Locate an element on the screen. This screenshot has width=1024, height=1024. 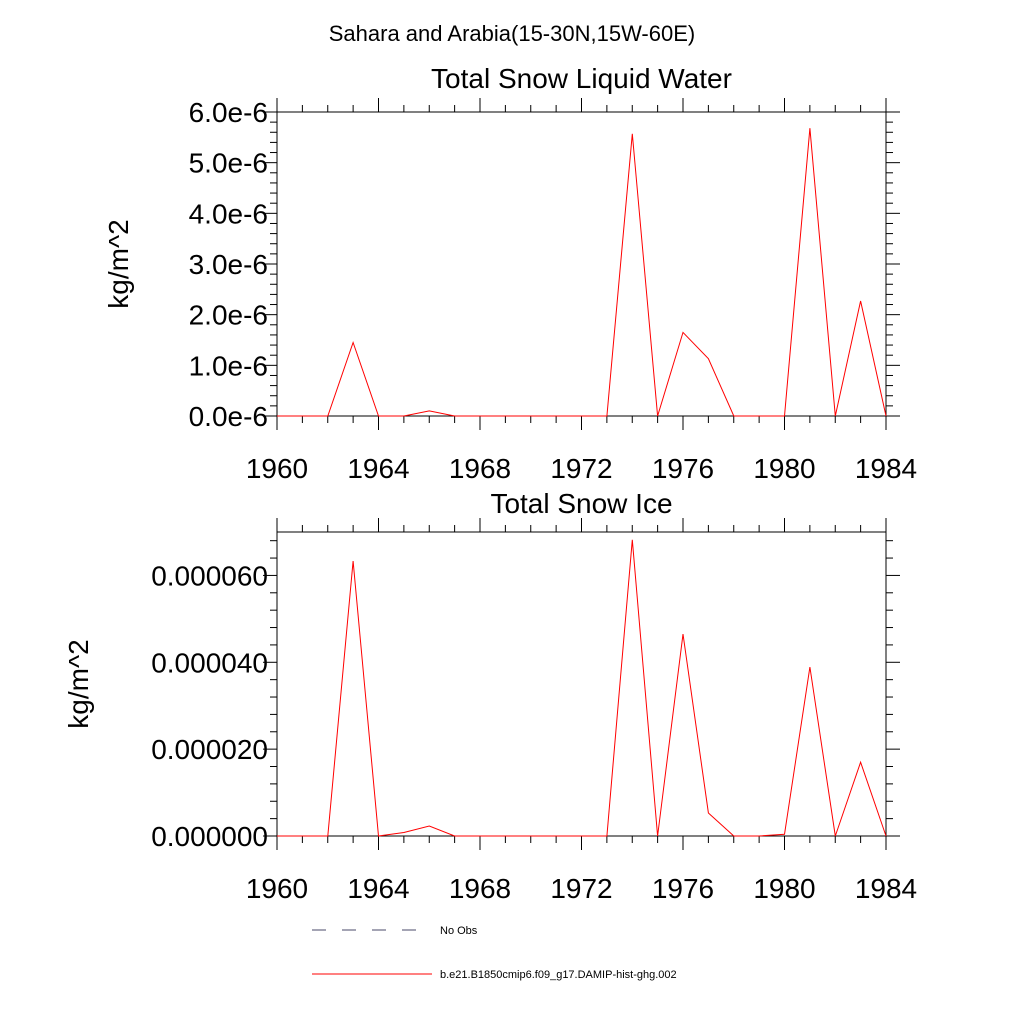
y-tick-label: 0.000000 is located at coordinates (209, 836).